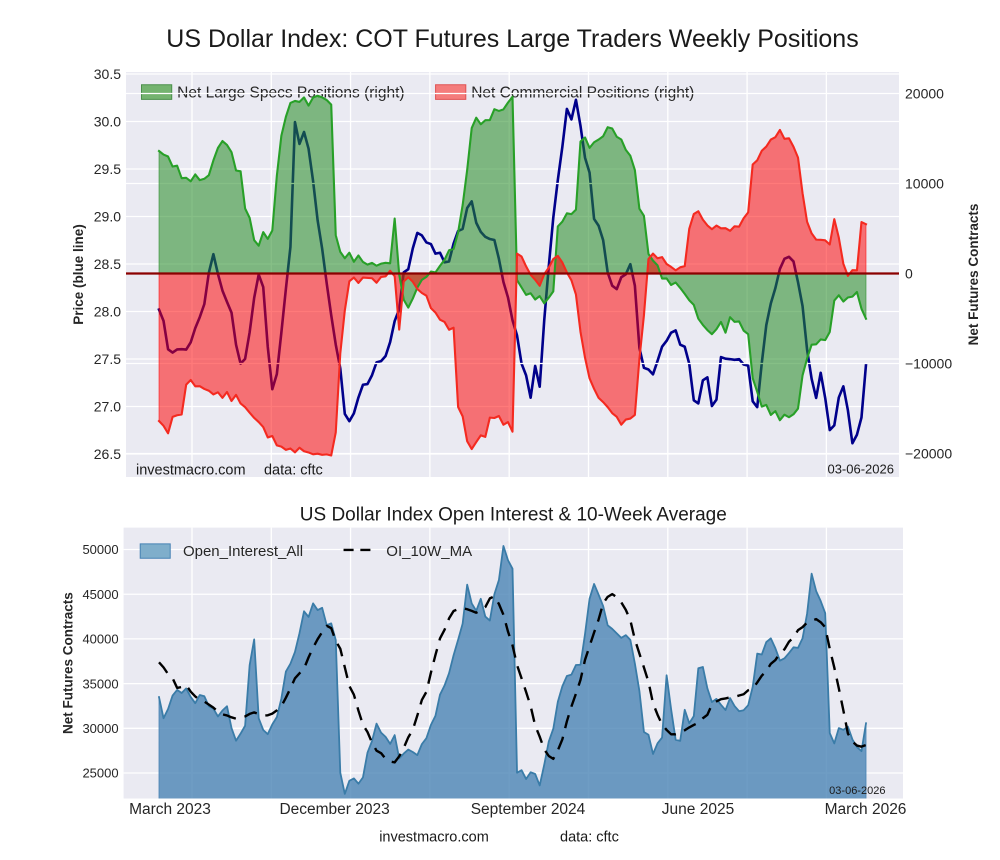  Describe the element at coordinates (100, 639) in the screenshot. I see `svg-text: 40000` at that location.